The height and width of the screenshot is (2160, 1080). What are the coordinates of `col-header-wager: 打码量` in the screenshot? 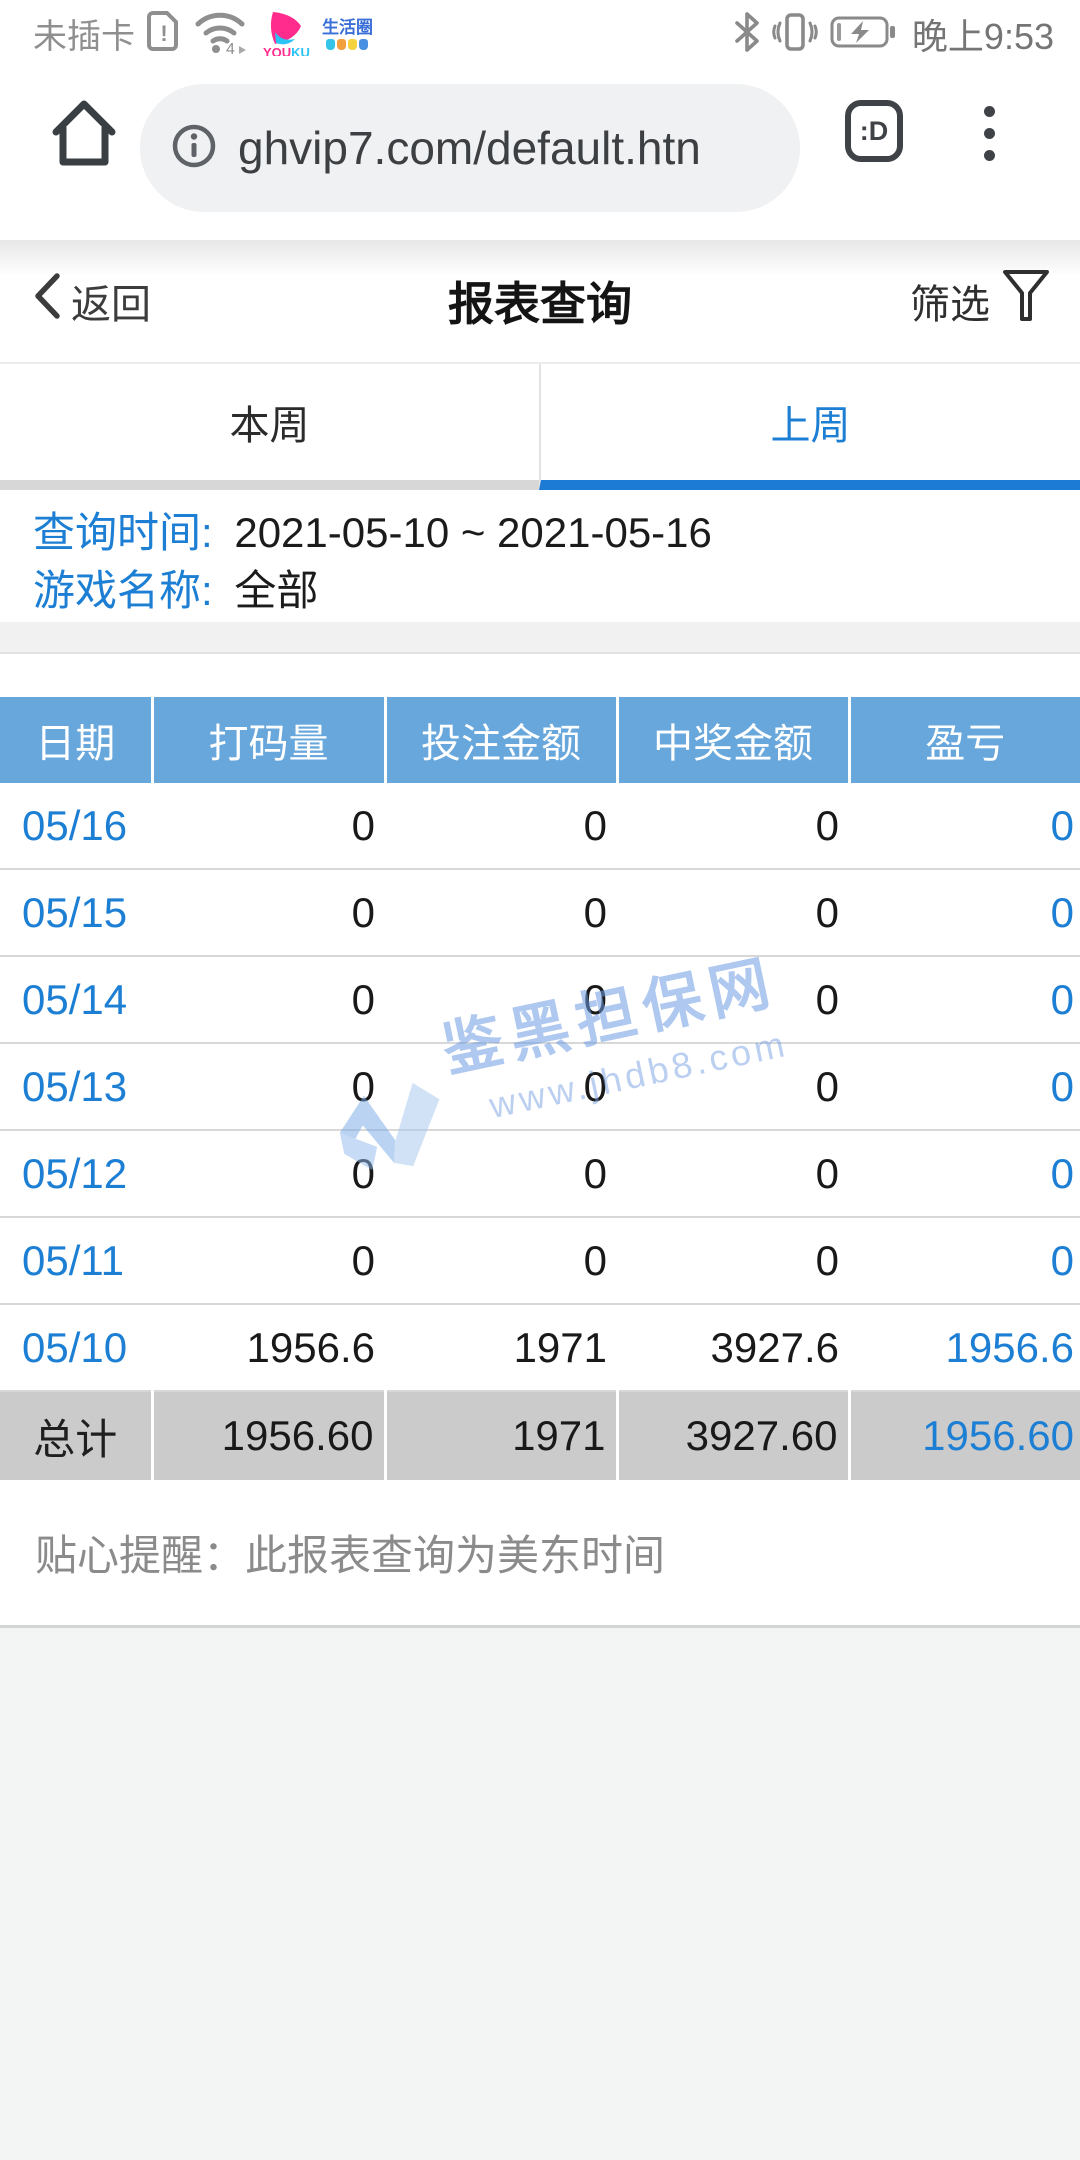 It's located at (267, 740).